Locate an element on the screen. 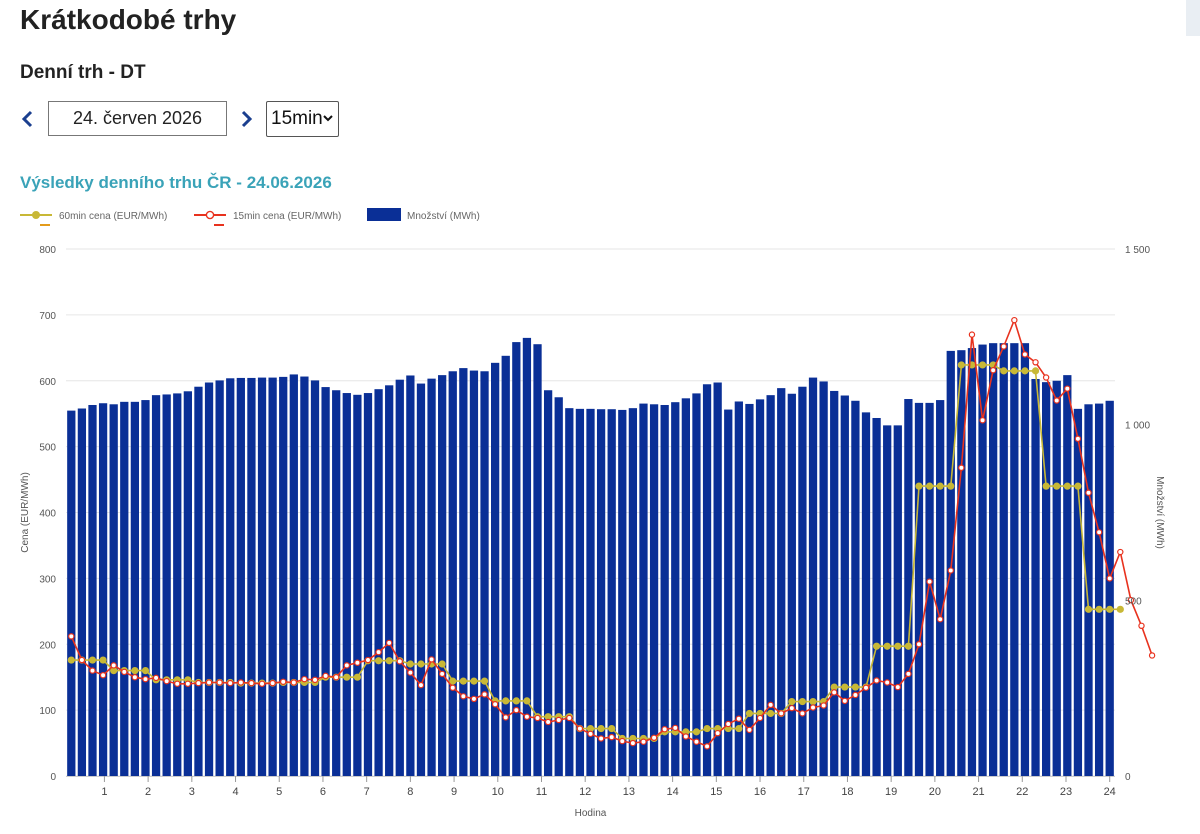 The width and height of the screenshot is (1200, 834). date-input: 24. červen 2026 is located at coordinates (137, 118).